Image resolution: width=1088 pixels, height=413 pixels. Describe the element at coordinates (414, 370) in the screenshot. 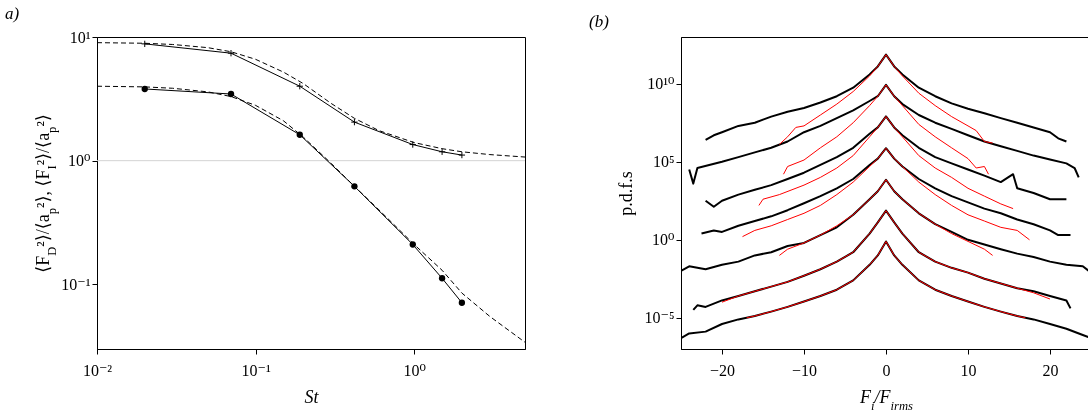

I see `x-tick-label: 10⁰` at that location.